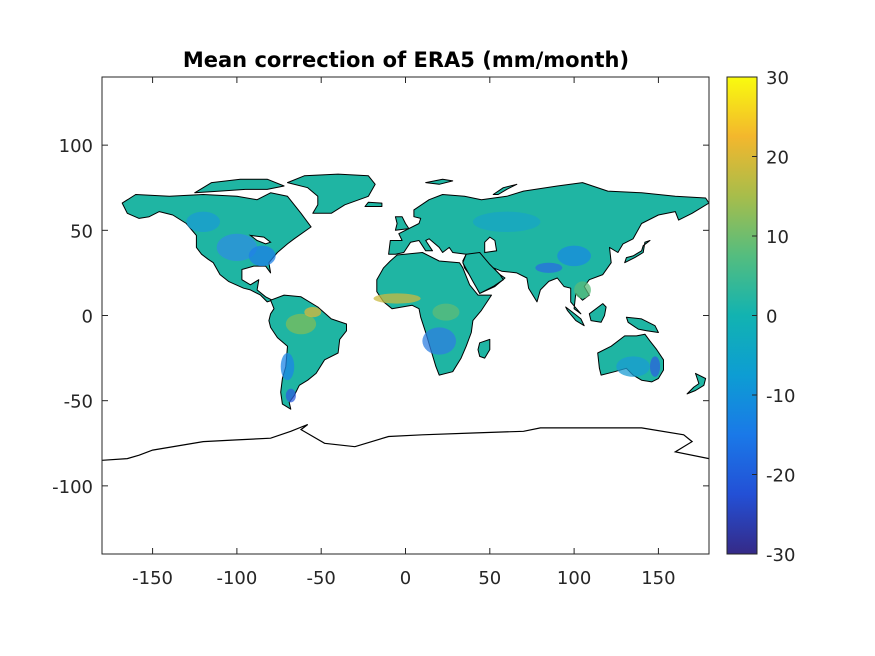 The height and width of the screenshot is (656, 875). What do you see at coordinates (331, 193) in the screenshot?
I see `land-greenland` at bounding box center [331, 193].